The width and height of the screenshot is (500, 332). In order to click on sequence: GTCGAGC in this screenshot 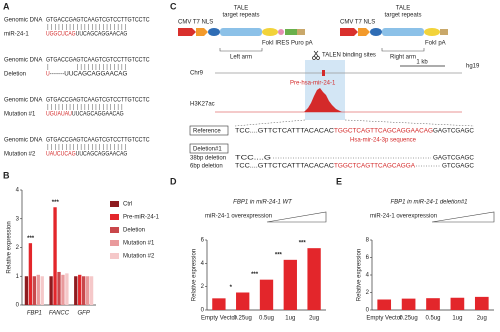, I will do `click(458, 167)`.